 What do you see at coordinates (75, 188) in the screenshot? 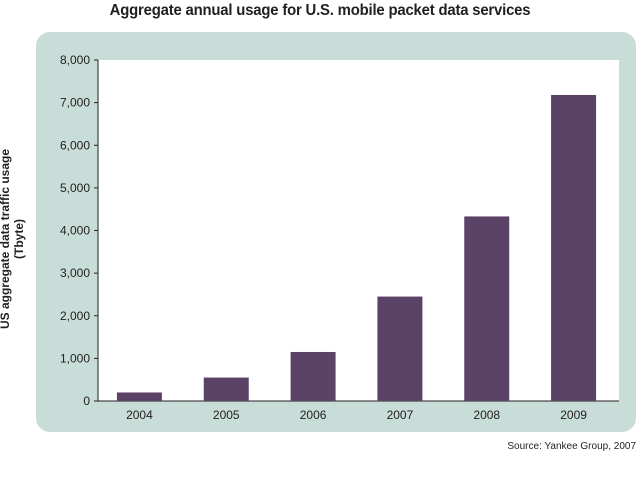
I see `y-tick-label: 5,000` at bounding box center [75, 188].